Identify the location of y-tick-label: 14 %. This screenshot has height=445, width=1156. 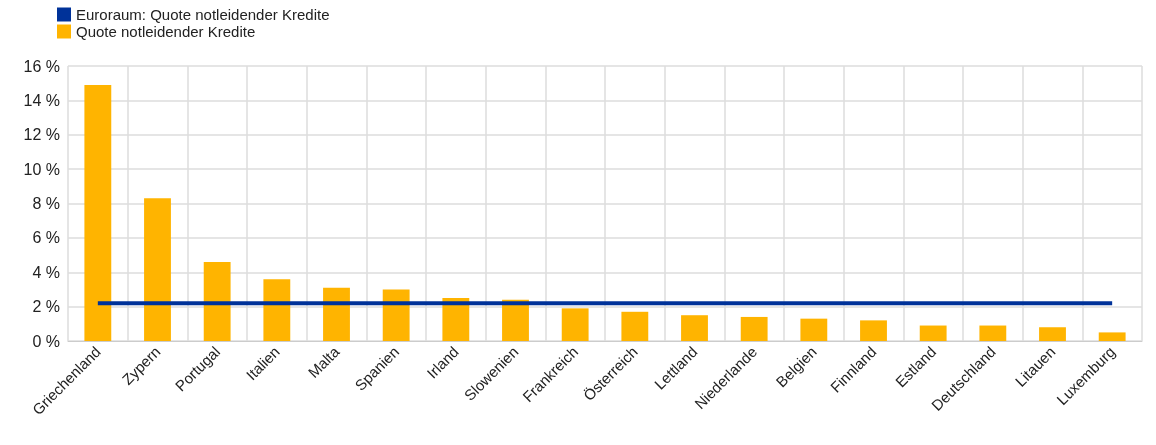
(41, 100).